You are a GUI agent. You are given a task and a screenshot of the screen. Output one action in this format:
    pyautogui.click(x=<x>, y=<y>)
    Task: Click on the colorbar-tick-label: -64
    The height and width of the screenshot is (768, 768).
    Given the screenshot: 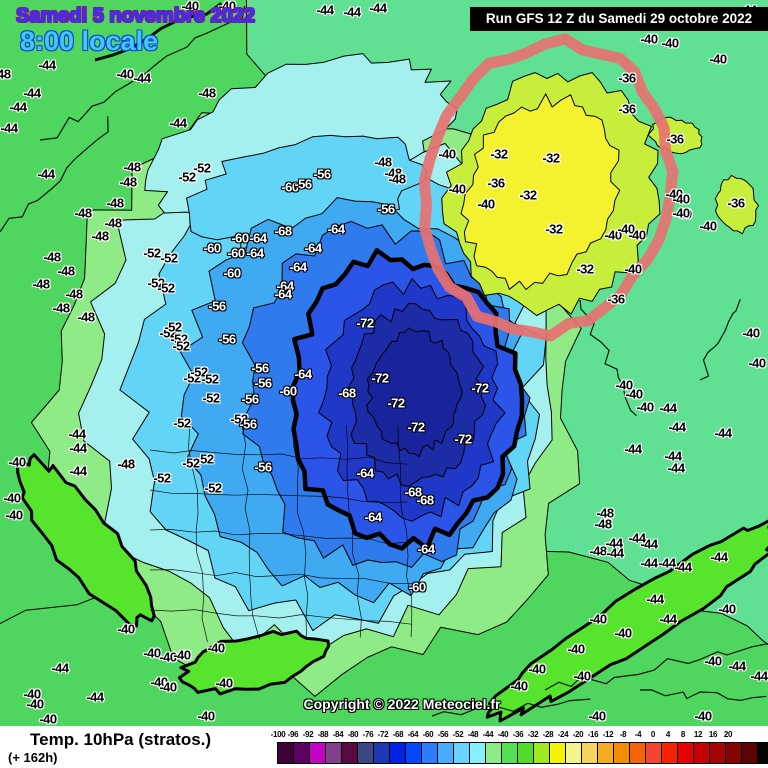 What is the action you would take?
    pyautogui.click(x=413, y=734)
    